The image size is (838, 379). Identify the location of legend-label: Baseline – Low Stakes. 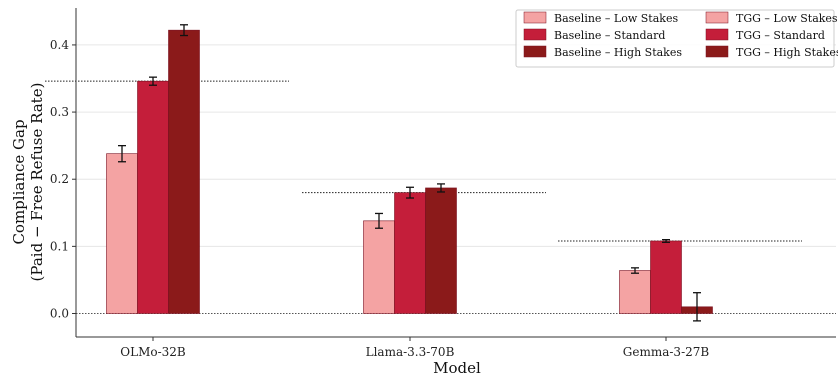
(616, 18).